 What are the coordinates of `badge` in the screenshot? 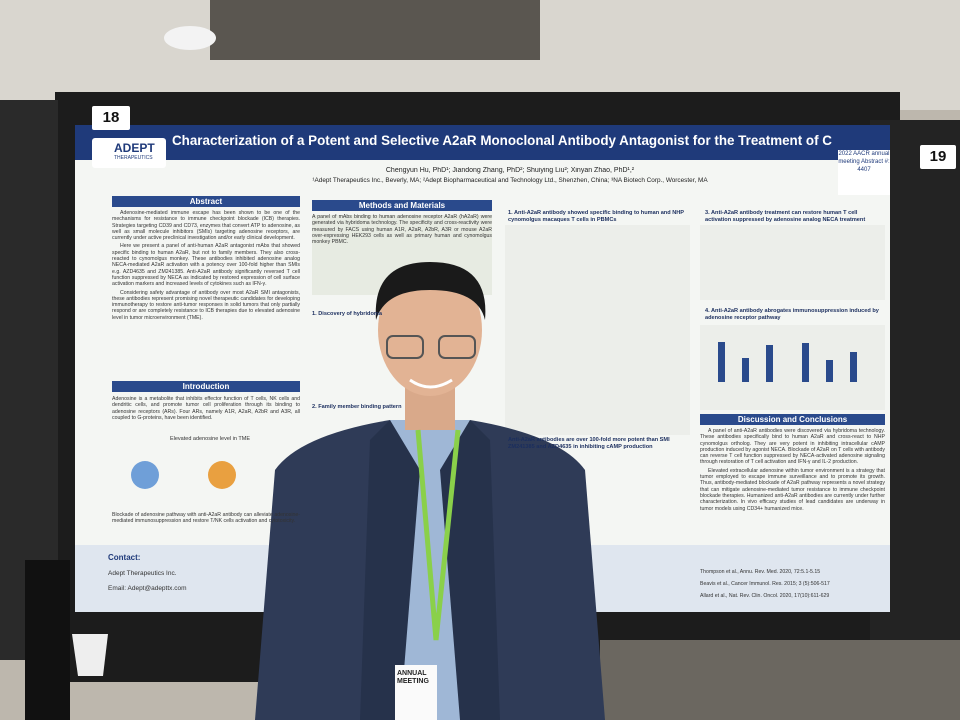 It's located at (416, 692).